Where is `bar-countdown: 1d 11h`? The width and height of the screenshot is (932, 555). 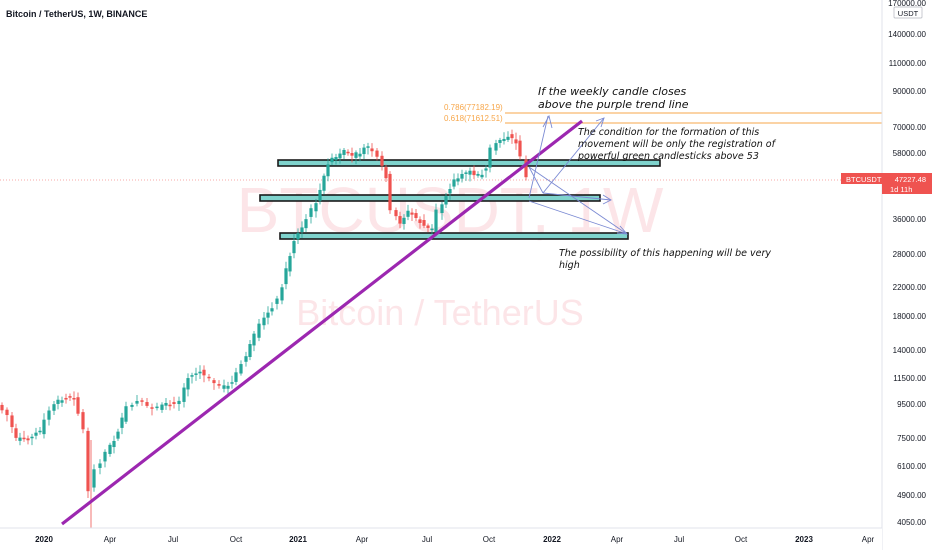 bar-countdown: 1d 11h is located at coordinates (901, 189).